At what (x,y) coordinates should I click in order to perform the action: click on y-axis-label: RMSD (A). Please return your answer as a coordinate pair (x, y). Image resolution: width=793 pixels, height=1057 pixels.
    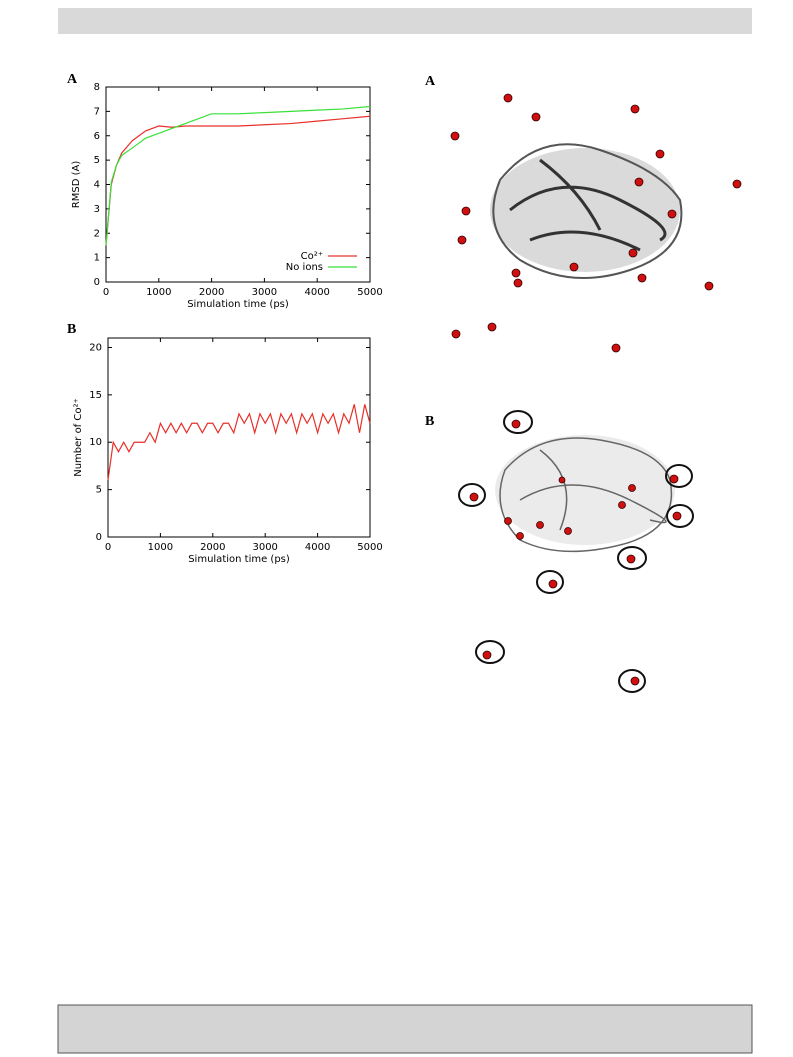
    Looking at the image, I should click on (76, 185).